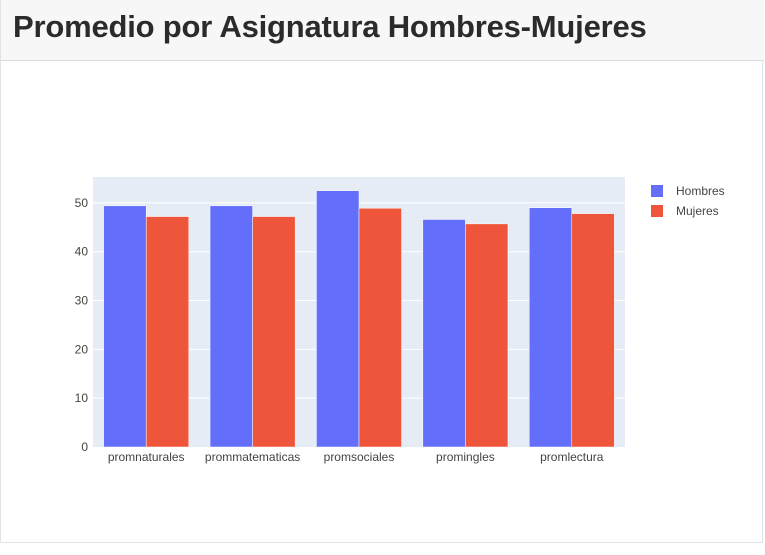  What do you see at coordinates (330, 26) in the screenshot?
I see `page-title: Promedio por Asignatura Hombres-Mujeres` at bounding box center [330, 26].